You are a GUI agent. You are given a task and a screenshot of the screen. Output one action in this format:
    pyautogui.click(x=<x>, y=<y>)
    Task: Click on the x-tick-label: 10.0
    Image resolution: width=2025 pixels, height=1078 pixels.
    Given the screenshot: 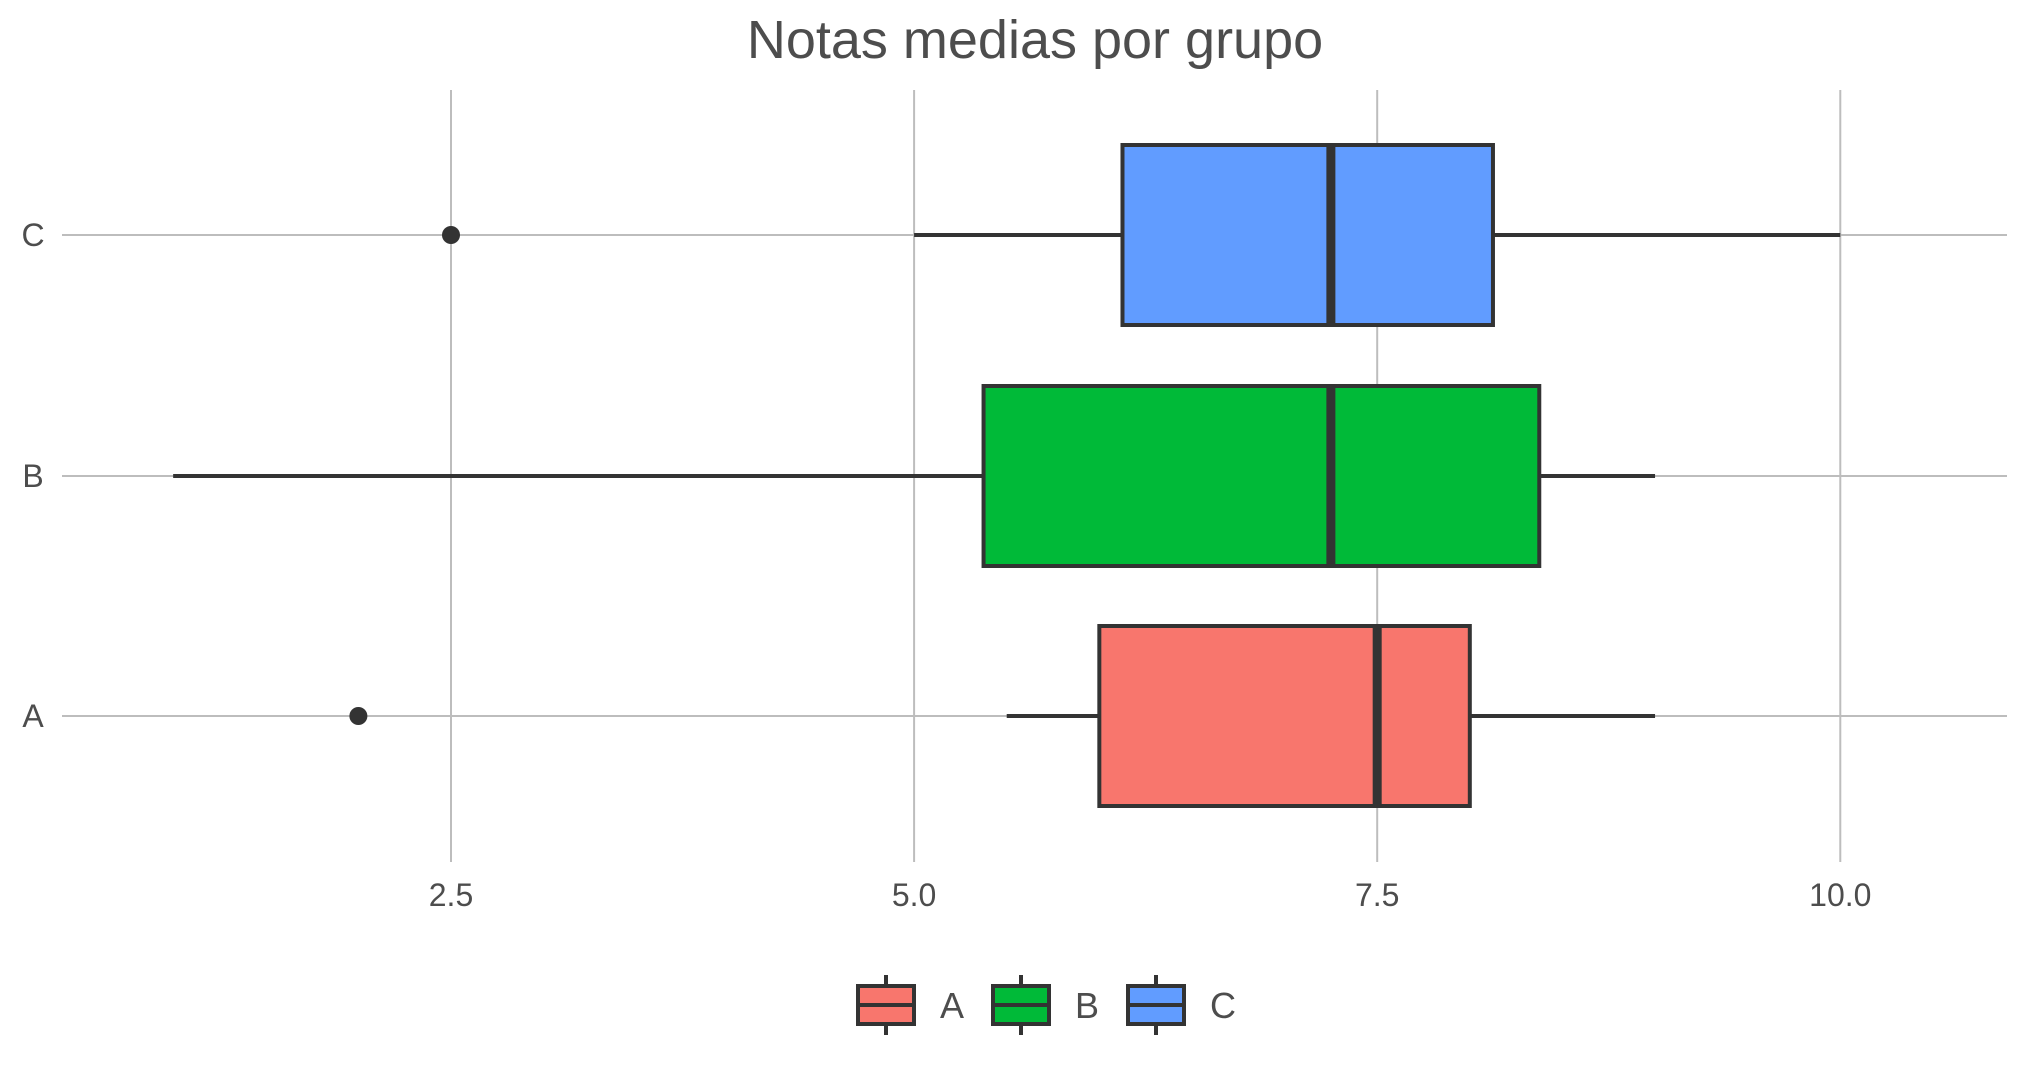 What is the action you would take?
    pyautogui.click(x=1840, y=895)
    